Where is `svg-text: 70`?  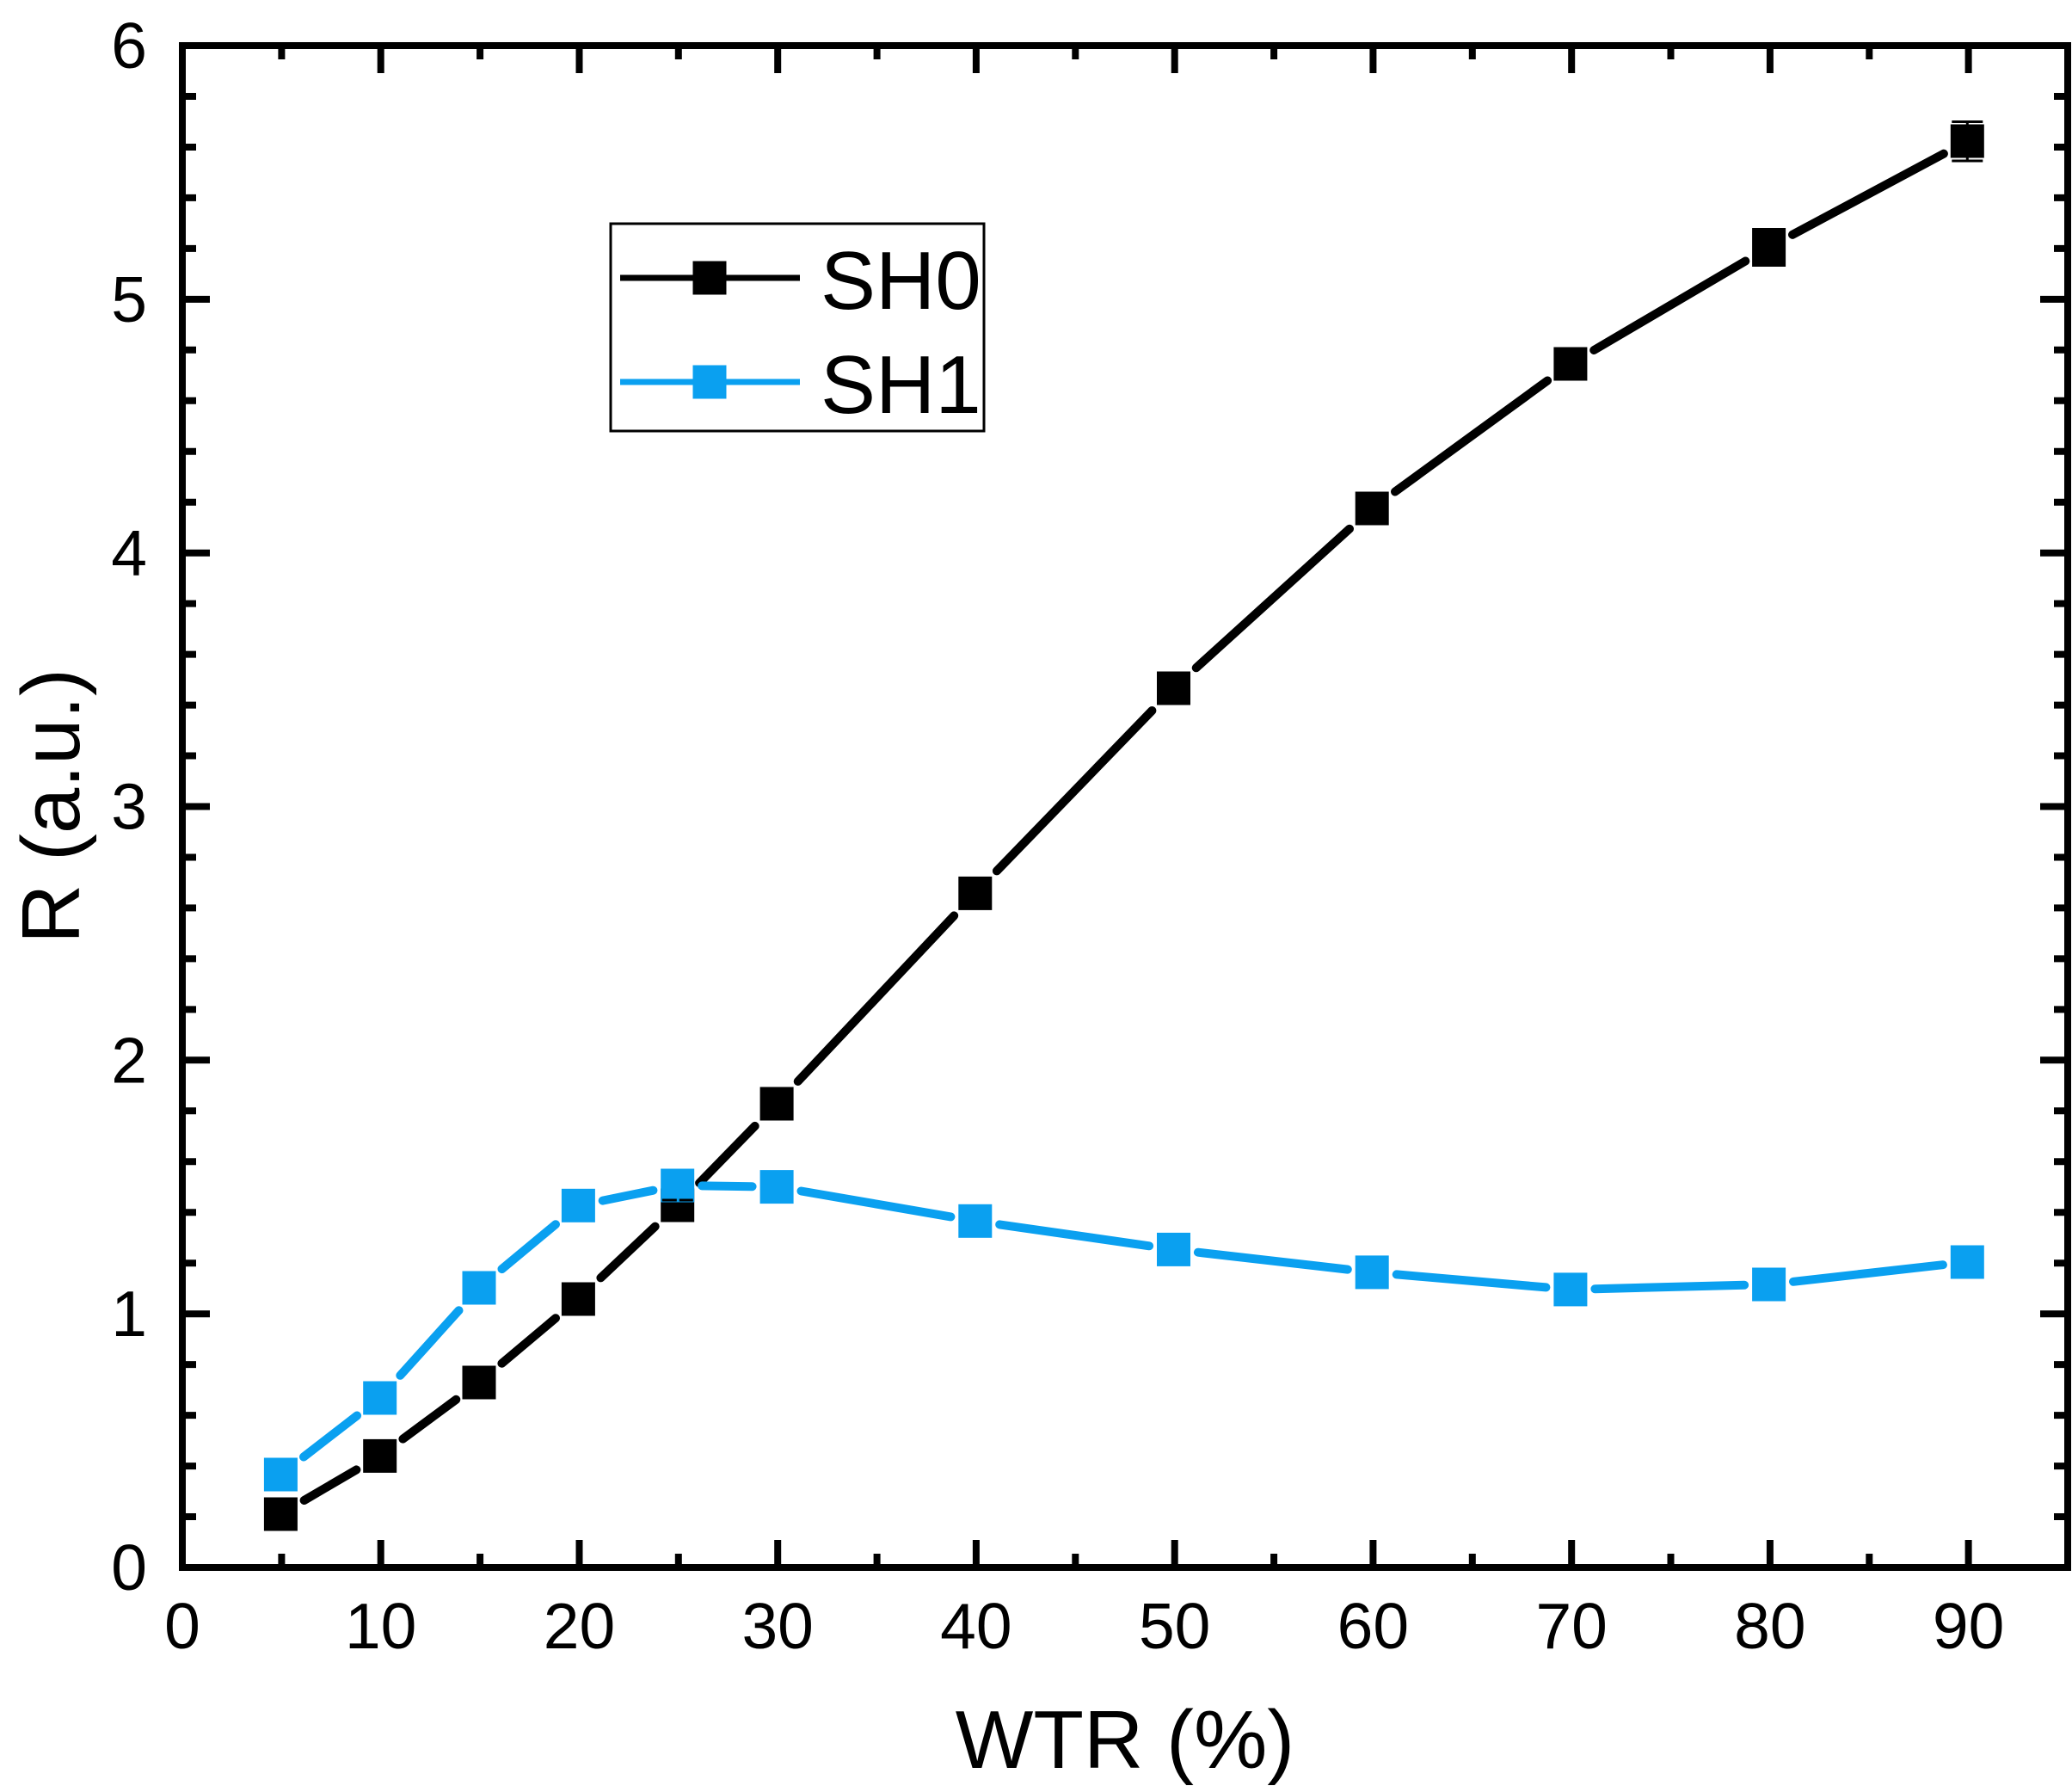 svg-text: 70 is located at coordinates (1571, 1626).